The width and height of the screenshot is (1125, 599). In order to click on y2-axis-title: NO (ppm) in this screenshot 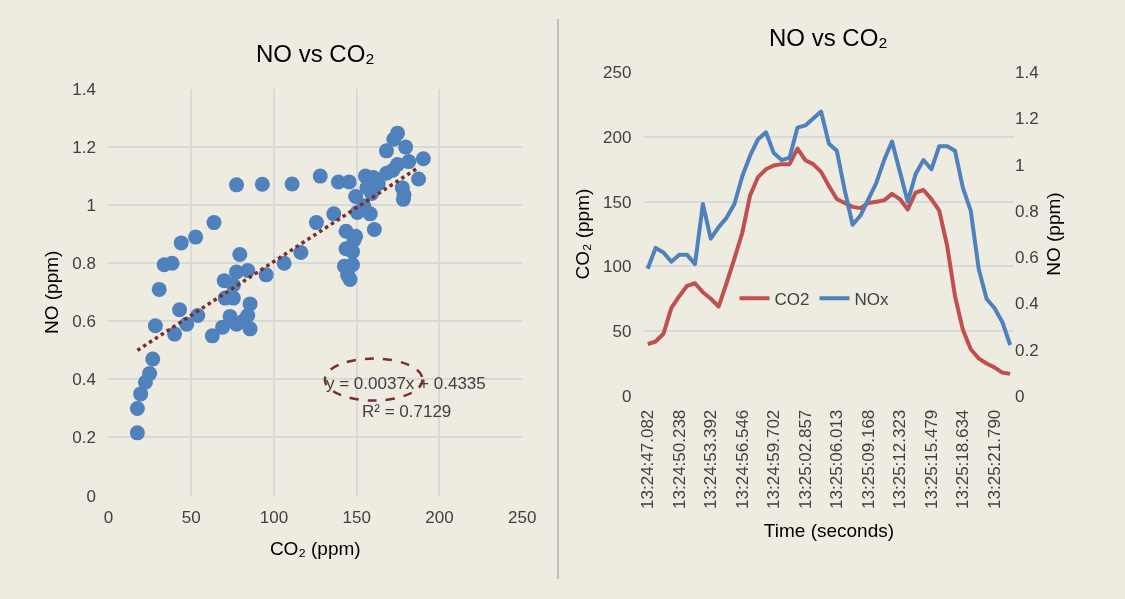, I will do `click(1053, 234)`.